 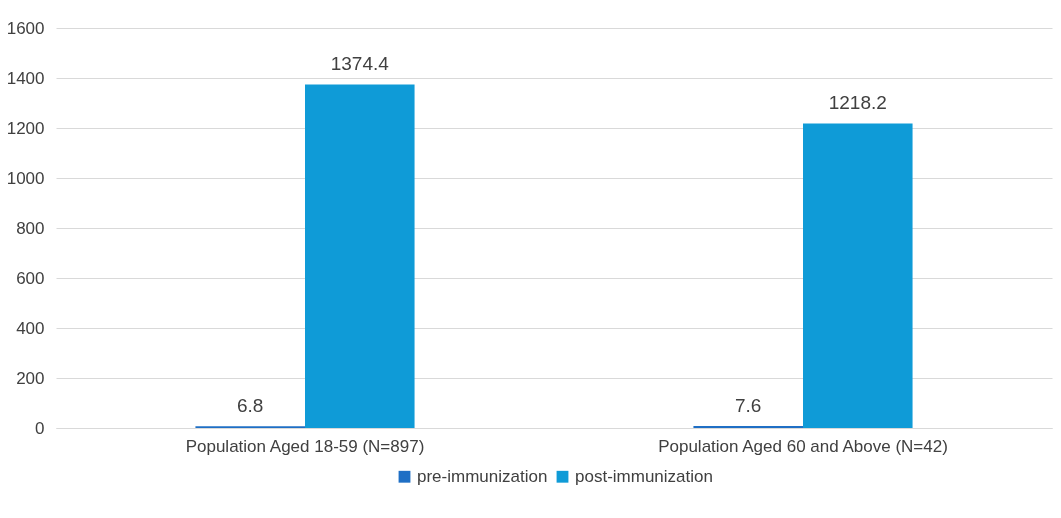 I want to click on y-tick-label: 0, so click(x=40, y=428).